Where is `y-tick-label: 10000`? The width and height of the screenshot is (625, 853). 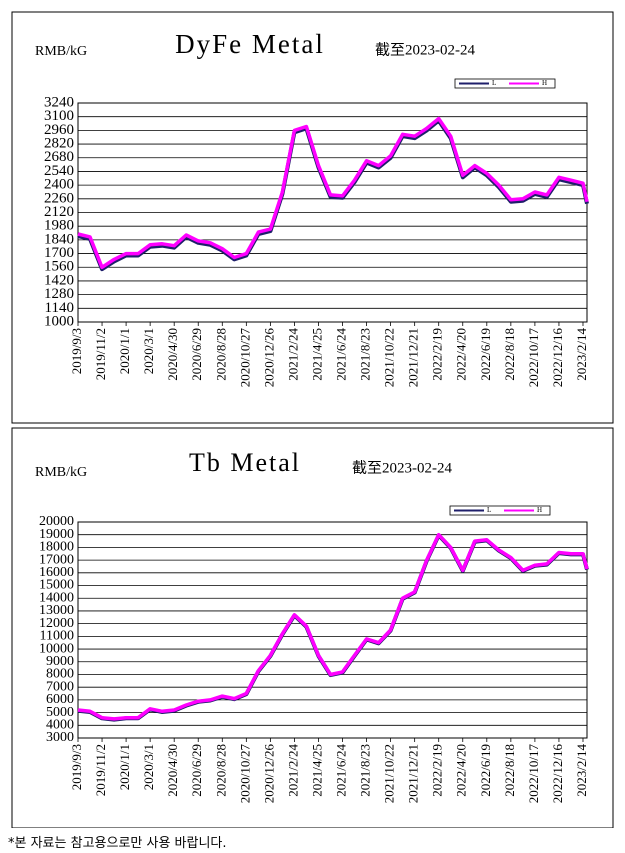
y-tick-label: 10000 is located at coordinates (56, 648).